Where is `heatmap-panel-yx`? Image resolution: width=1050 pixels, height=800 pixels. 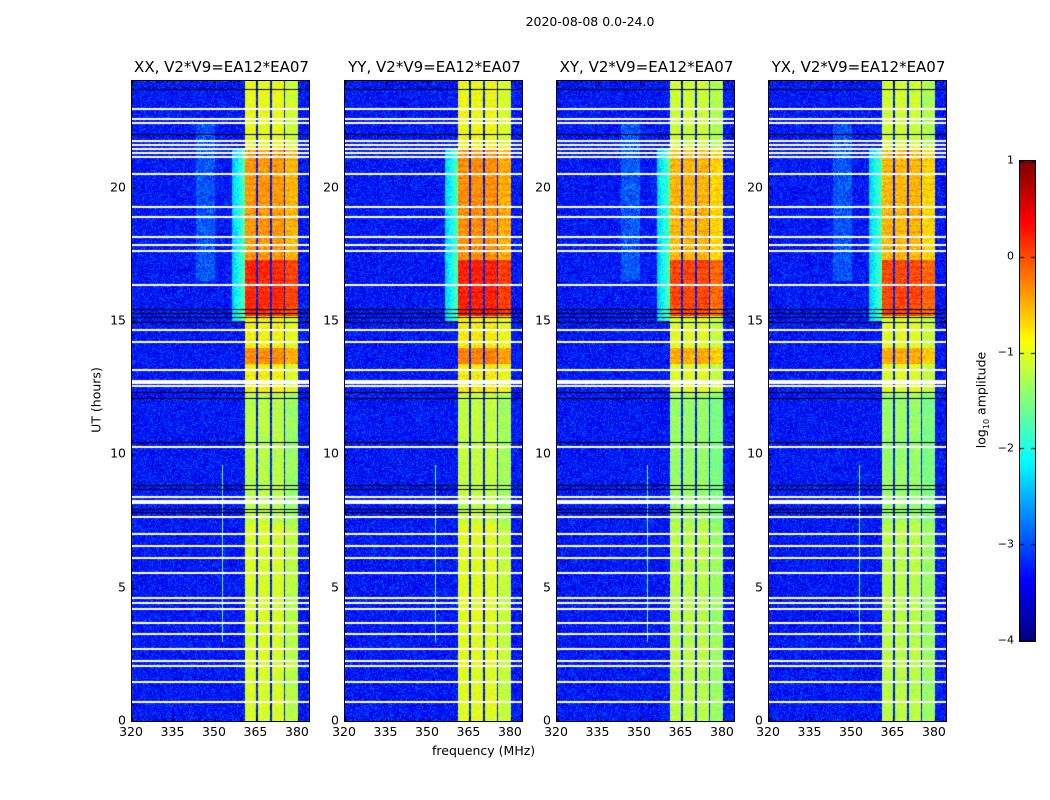
heatmap-panel-yx is located at coordinates (857, 401).